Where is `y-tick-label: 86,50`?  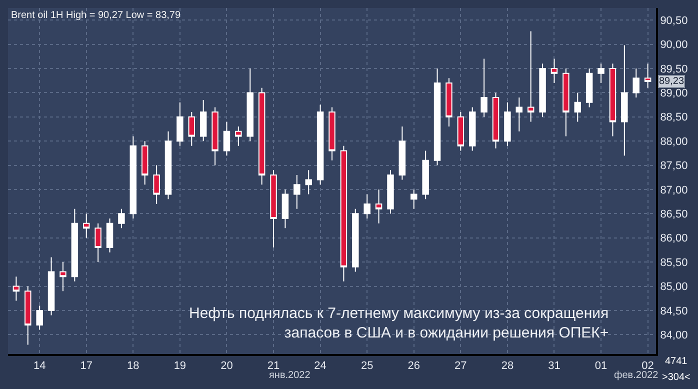
y-tick-label: 86,50 is located at coordinates (674, 214).